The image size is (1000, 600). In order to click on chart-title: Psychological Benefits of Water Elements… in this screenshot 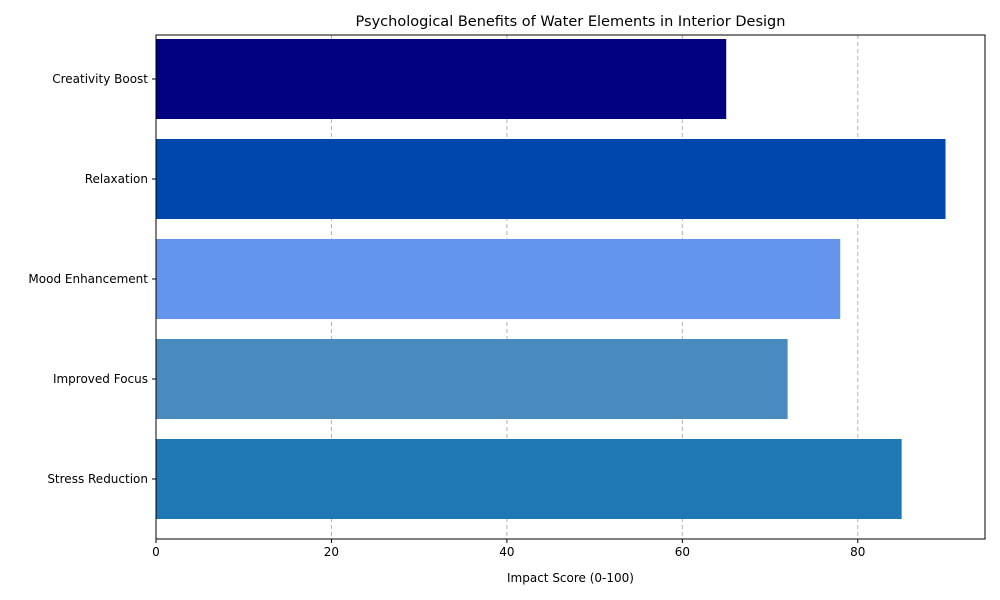, I will do `click(571, 22)`.